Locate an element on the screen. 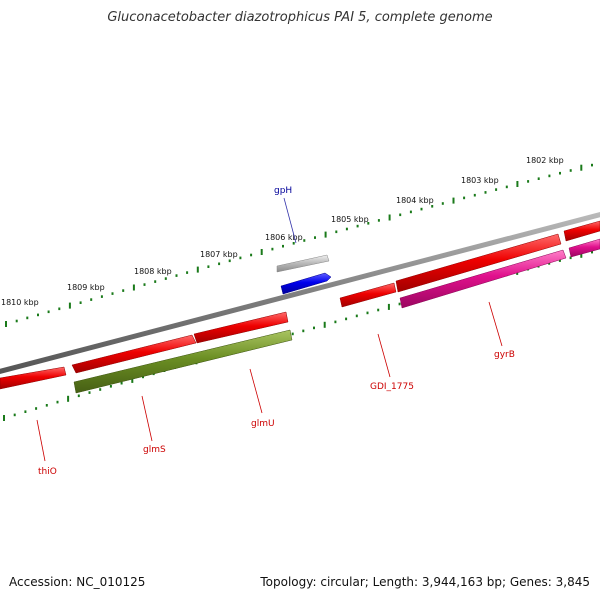 The height and width of the screenshot is (600, 600). callout-thiO is located at coordinates (41, 440).